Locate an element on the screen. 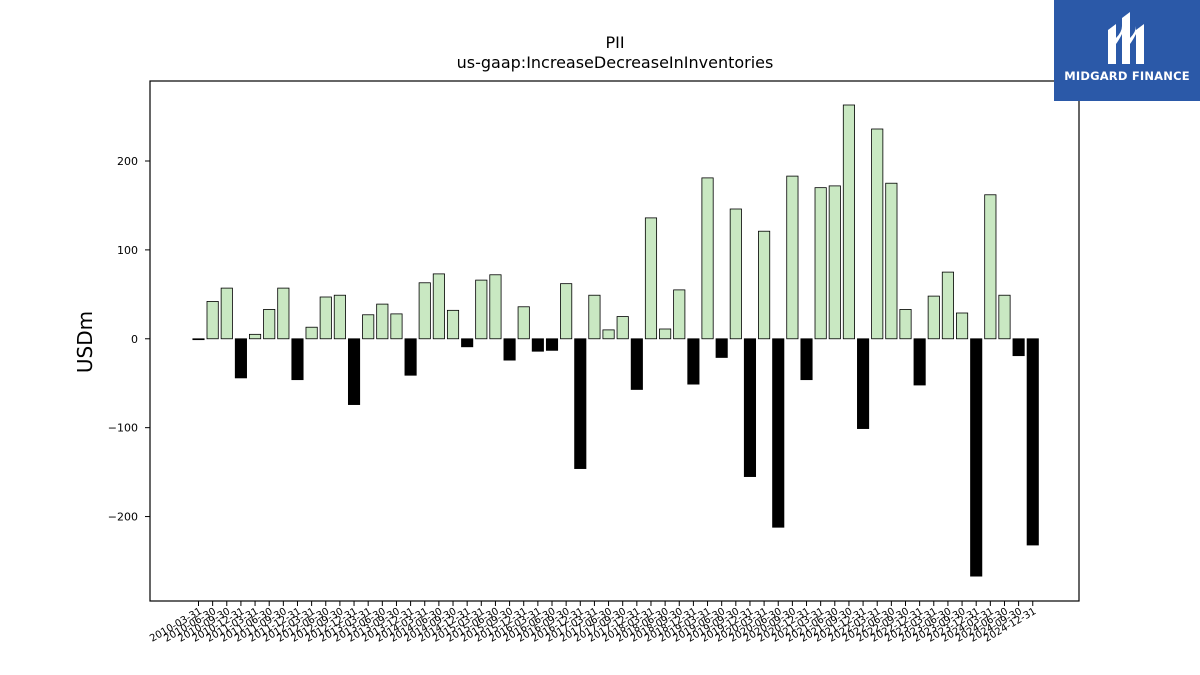  brand-name: MIDGARD FINANCE is located at coordinates (1127, 76).